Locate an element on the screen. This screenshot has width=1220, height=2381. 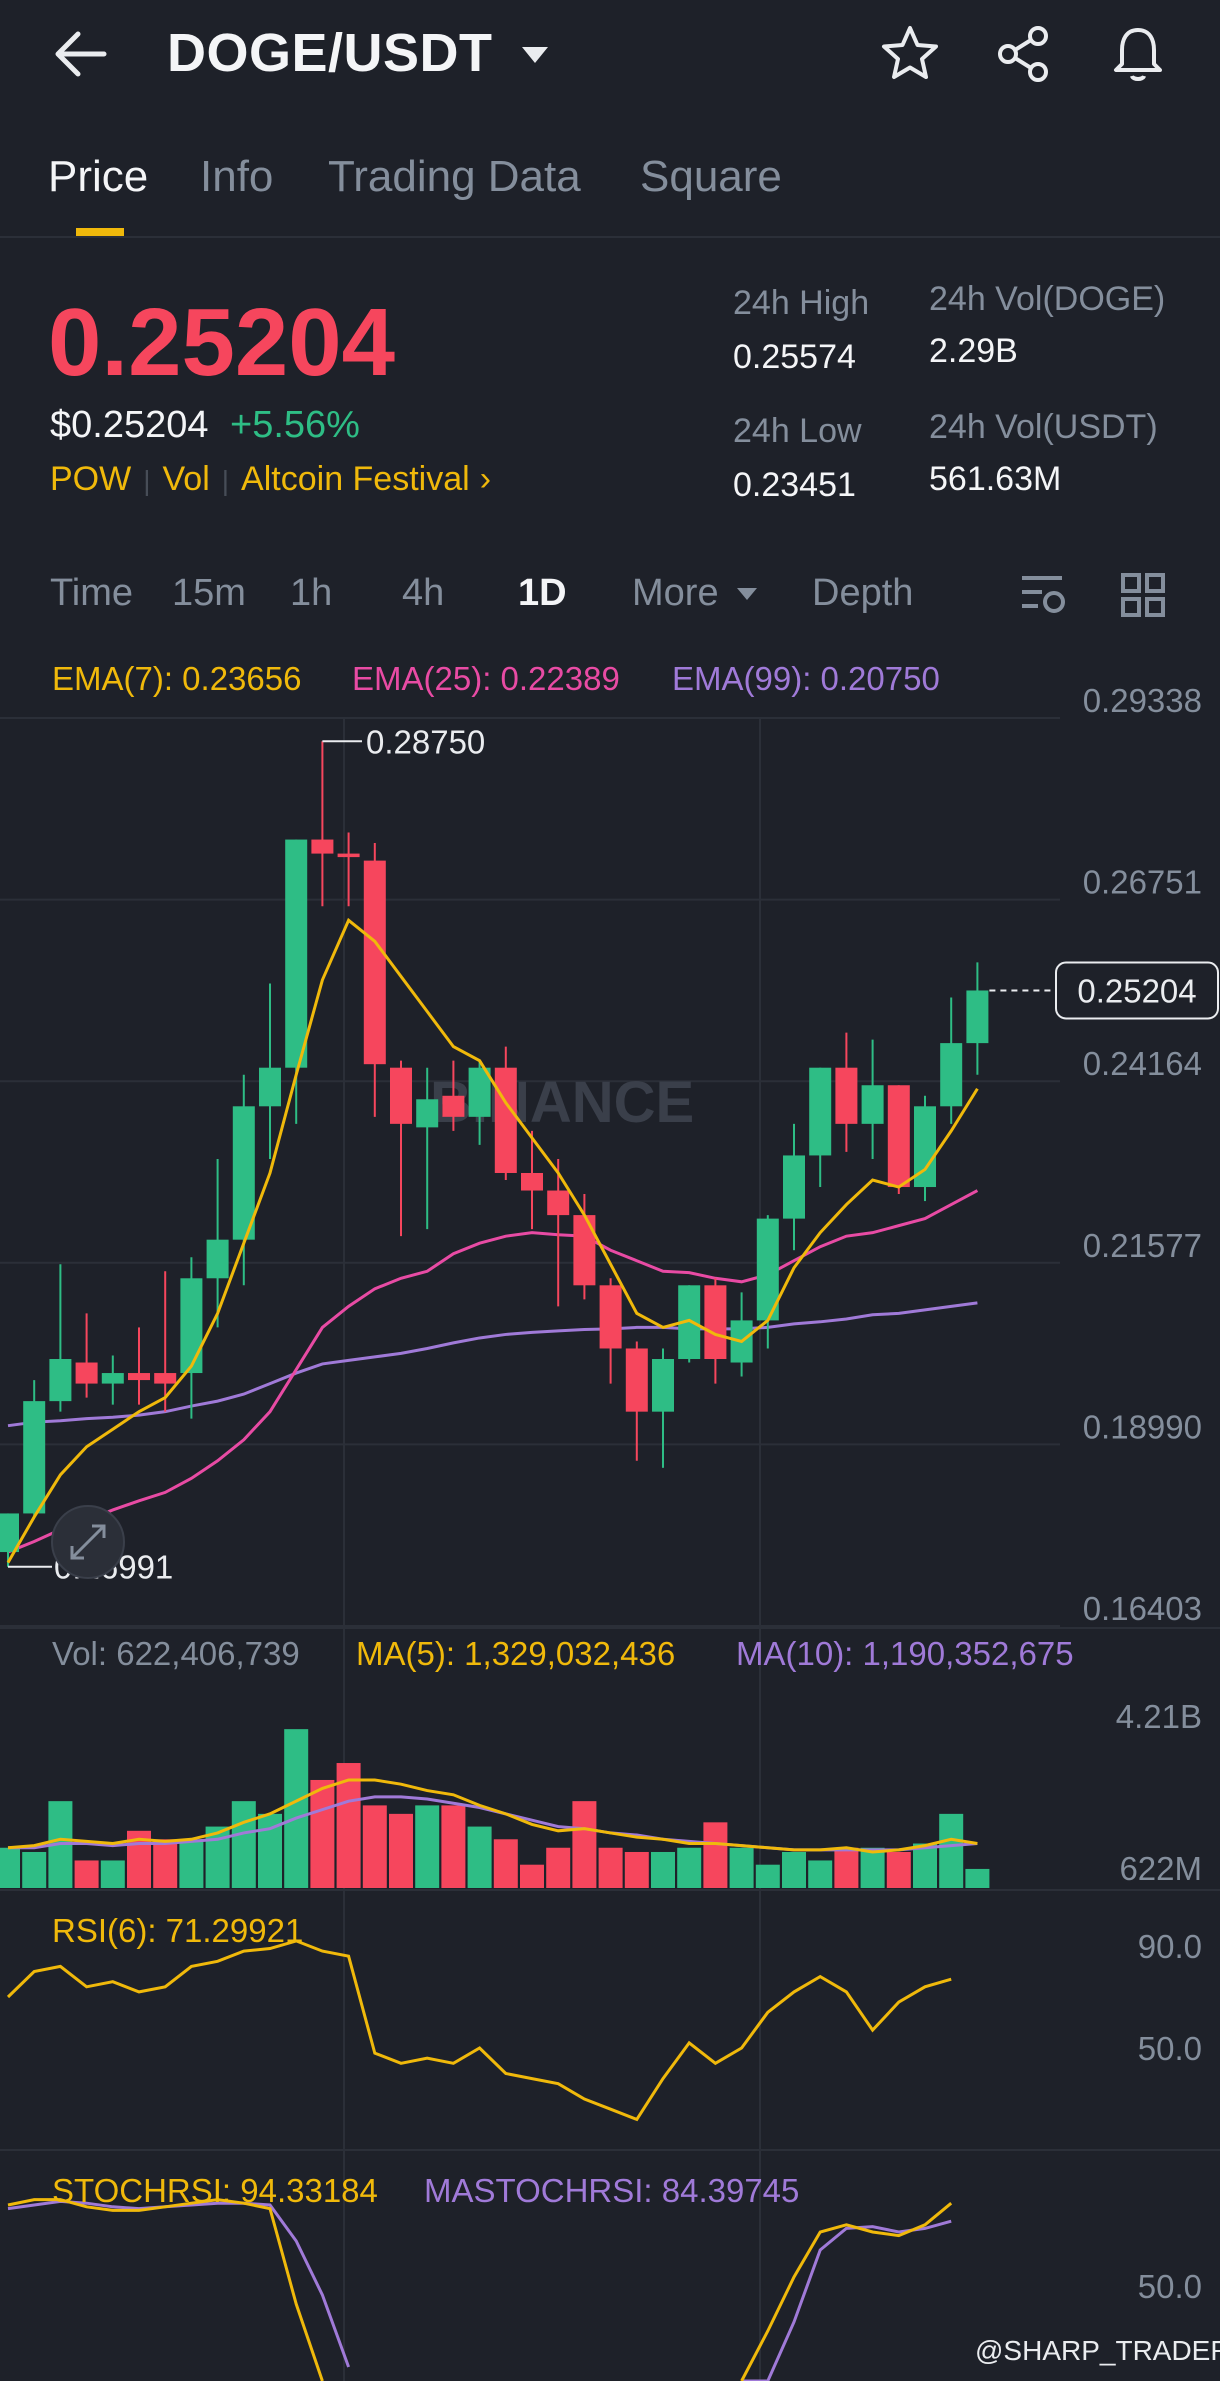
tag-altcoin-festival: Altcoin Festival is located at coordinates (355, 479).